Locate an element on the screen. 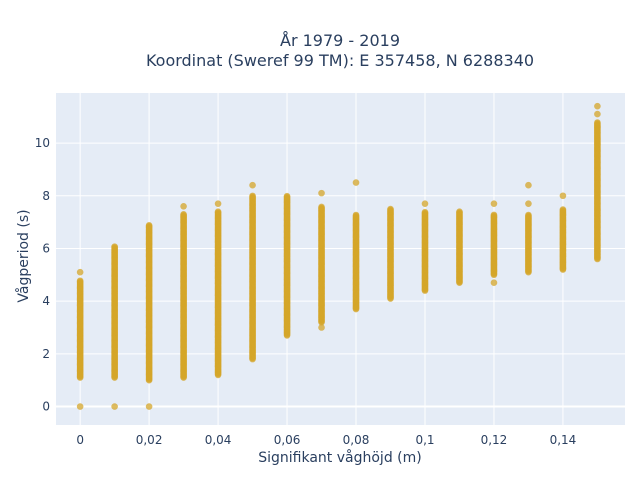  y-tick-label: 8 is located at coordinates (46, 196).